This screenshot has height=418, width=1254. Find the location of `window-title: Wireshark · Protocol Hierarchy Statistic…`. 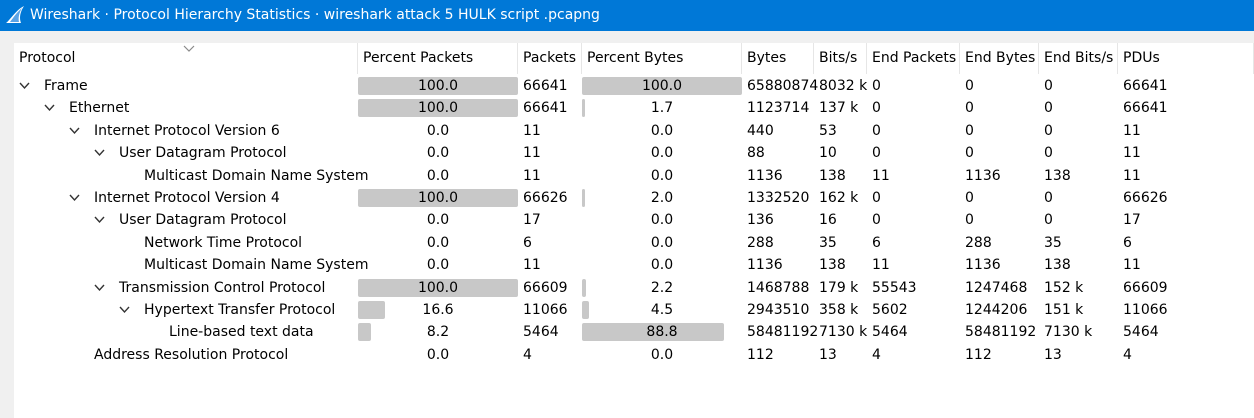

window-title: Wireshark · Protocol Hierarchy Statistic… is located at coordinates (315, 15).